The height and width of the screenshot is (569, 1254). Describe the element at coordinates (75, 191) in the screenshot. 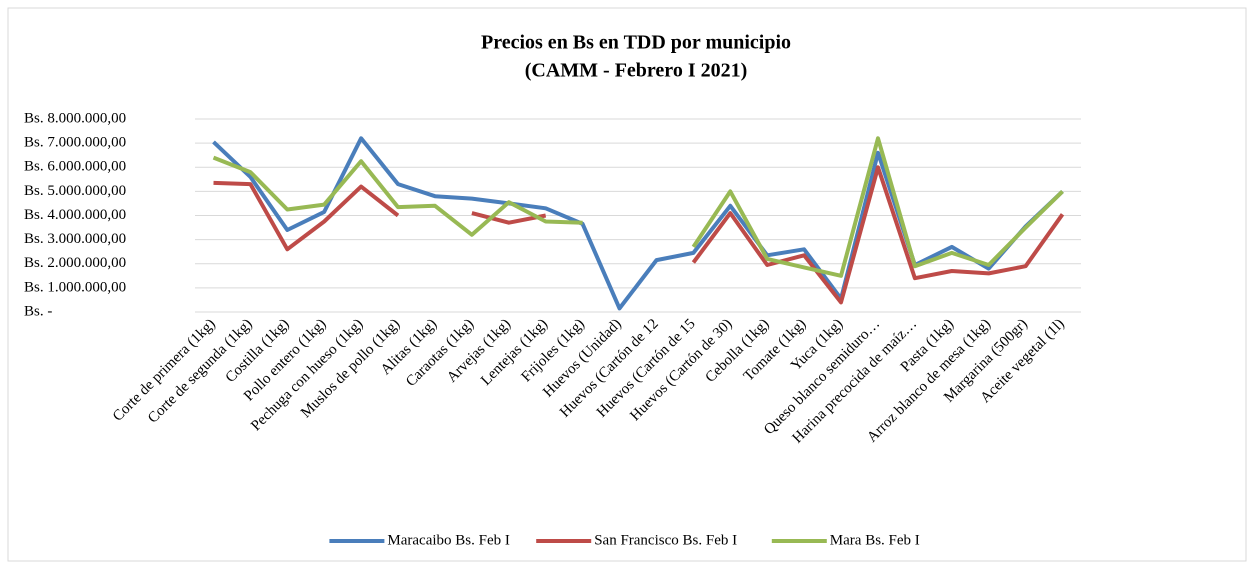

I see `y-tick-label: Bs. 5.000.000,00` at that location.